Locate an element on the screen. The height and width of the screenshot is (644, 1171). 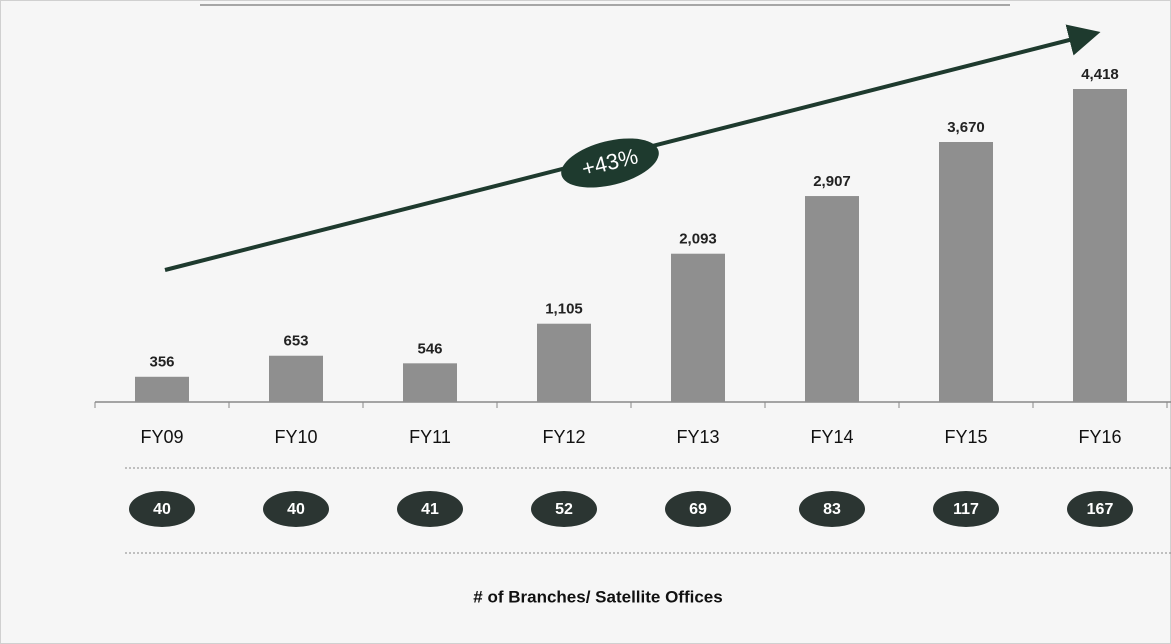
value-label: 2,093 is located at coordinates (698, 239).